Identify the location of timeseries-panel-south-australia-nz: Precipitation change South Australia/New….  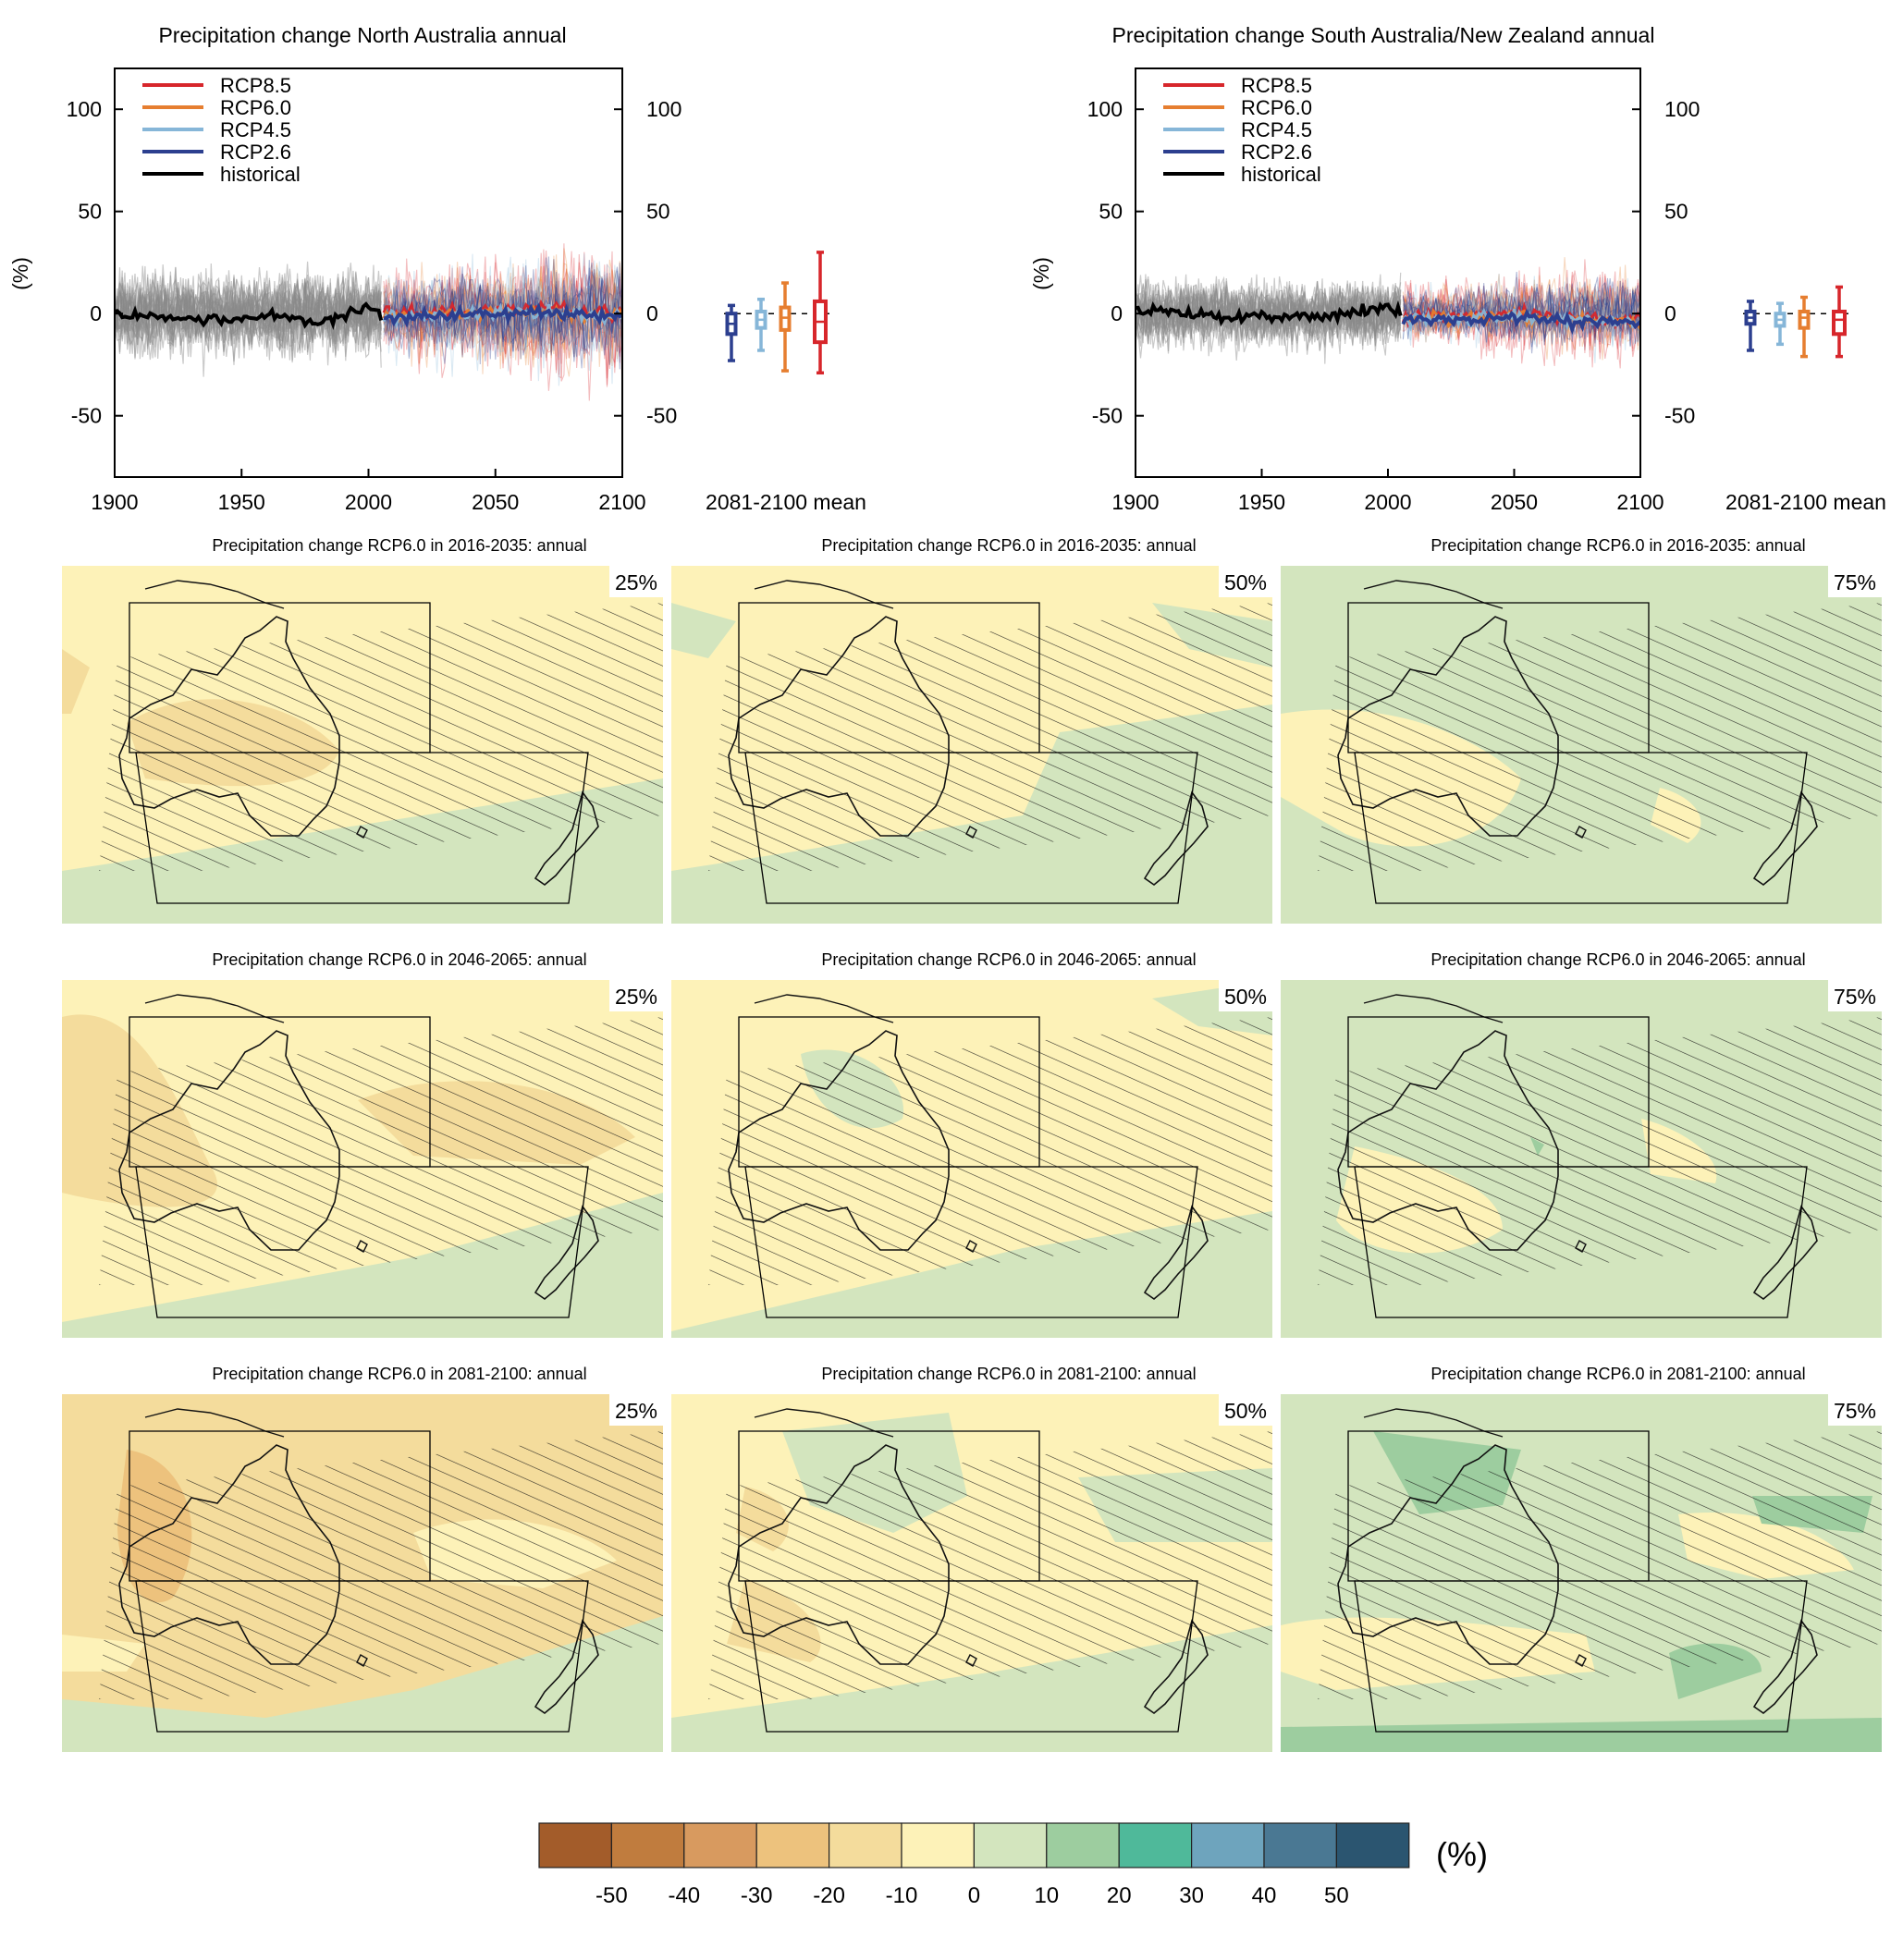
(1457, 268).